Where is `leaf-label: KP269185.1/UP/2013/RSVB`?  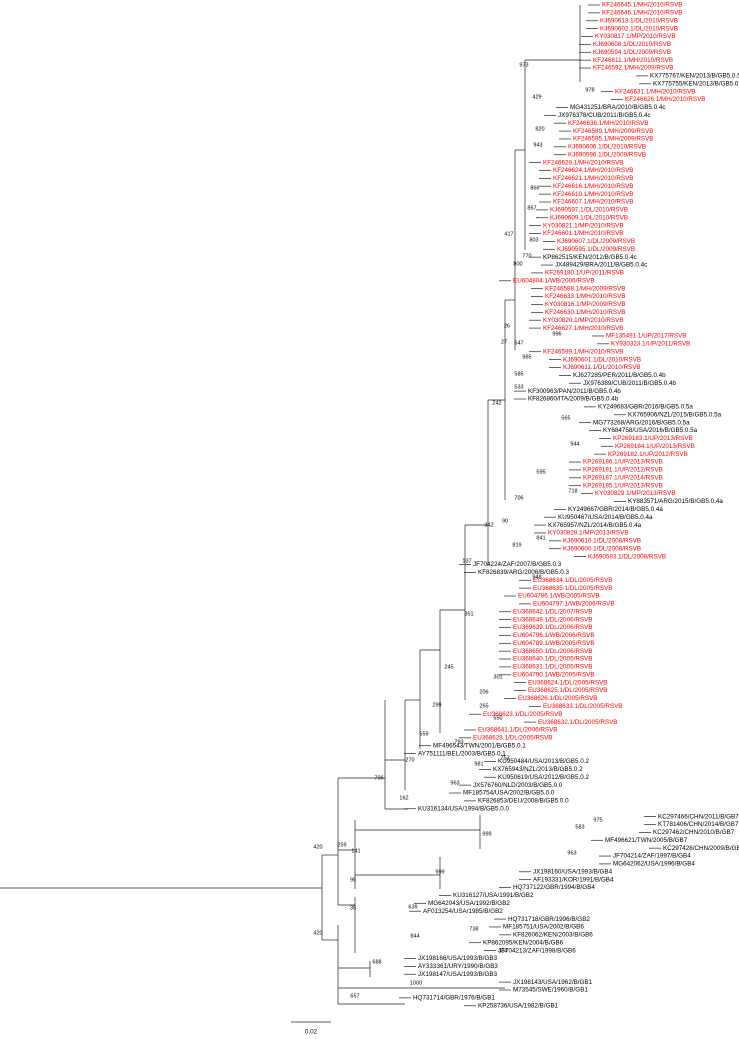 leaf-label: KP269185.1/UP/2013/RSVB is located at coordinates (623, 485).